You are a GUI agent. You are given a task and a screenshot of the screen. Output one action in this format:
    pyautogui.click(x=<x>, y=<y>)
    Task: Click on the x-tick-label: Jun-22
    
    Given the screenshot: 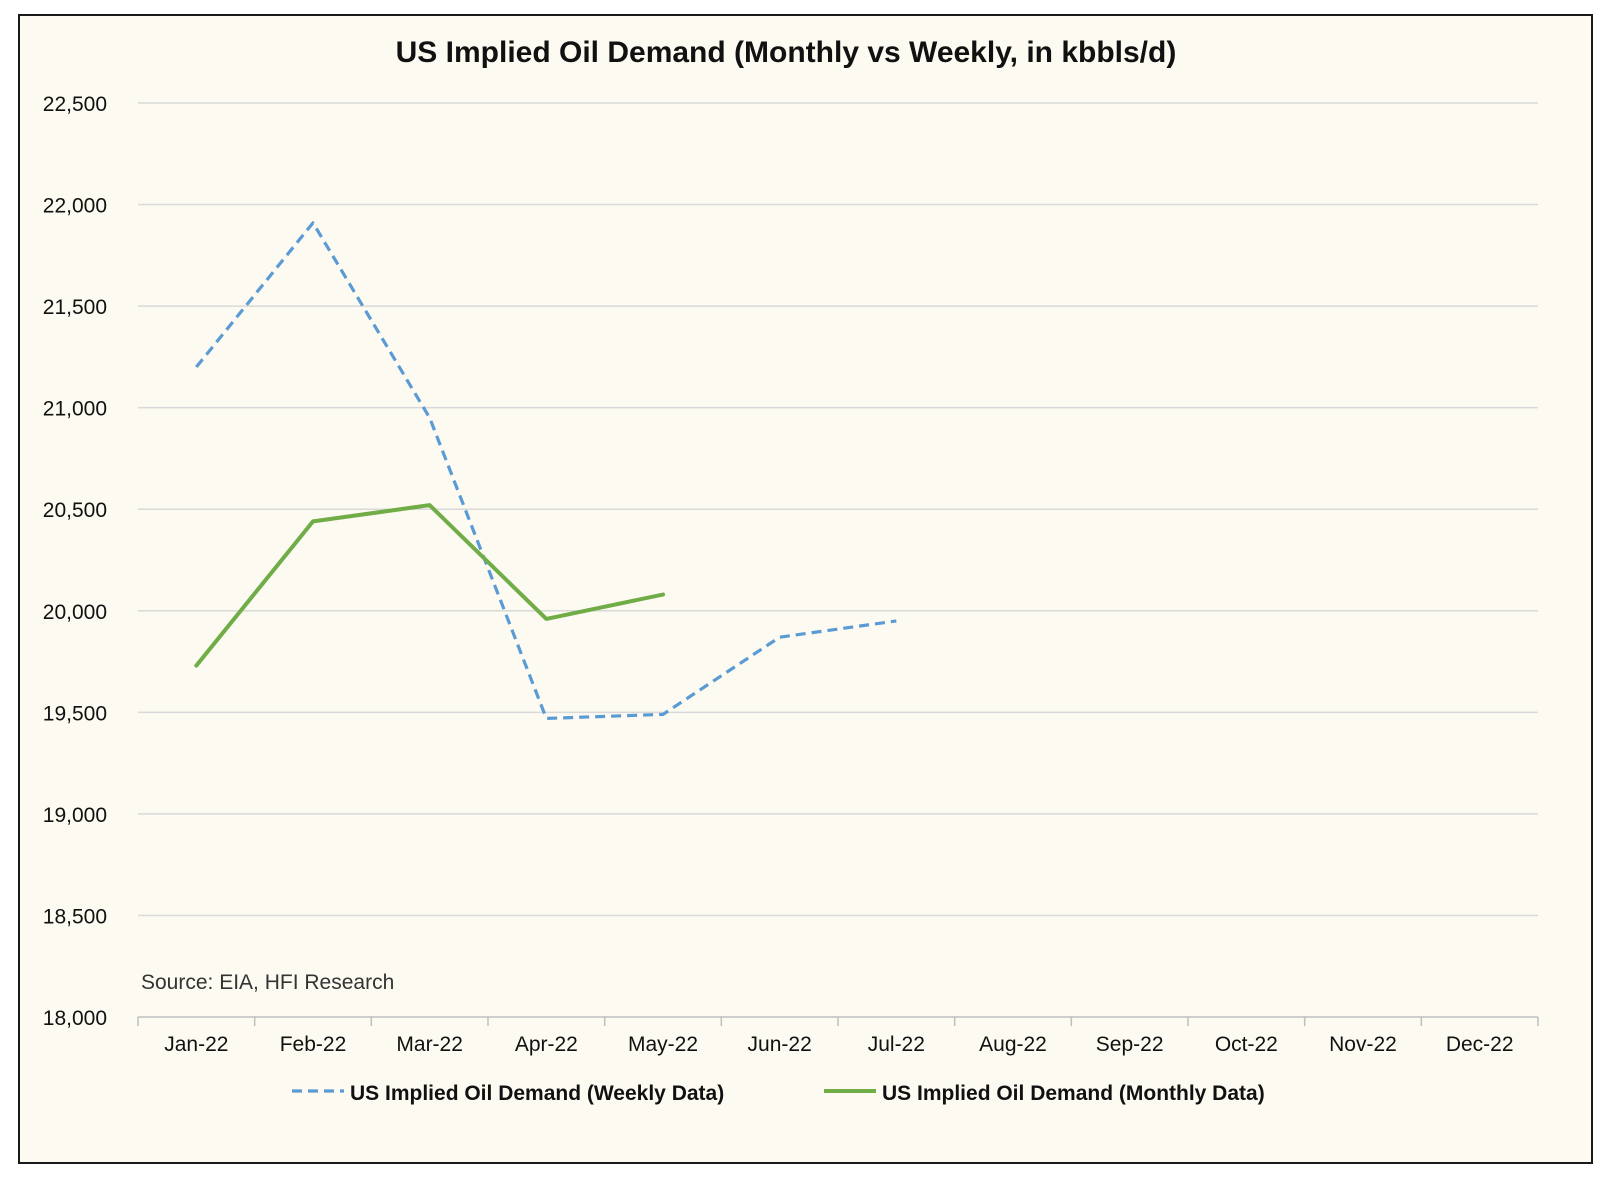 What is the action you would take?
    pyautogui.click(x=780, y=1044)
    